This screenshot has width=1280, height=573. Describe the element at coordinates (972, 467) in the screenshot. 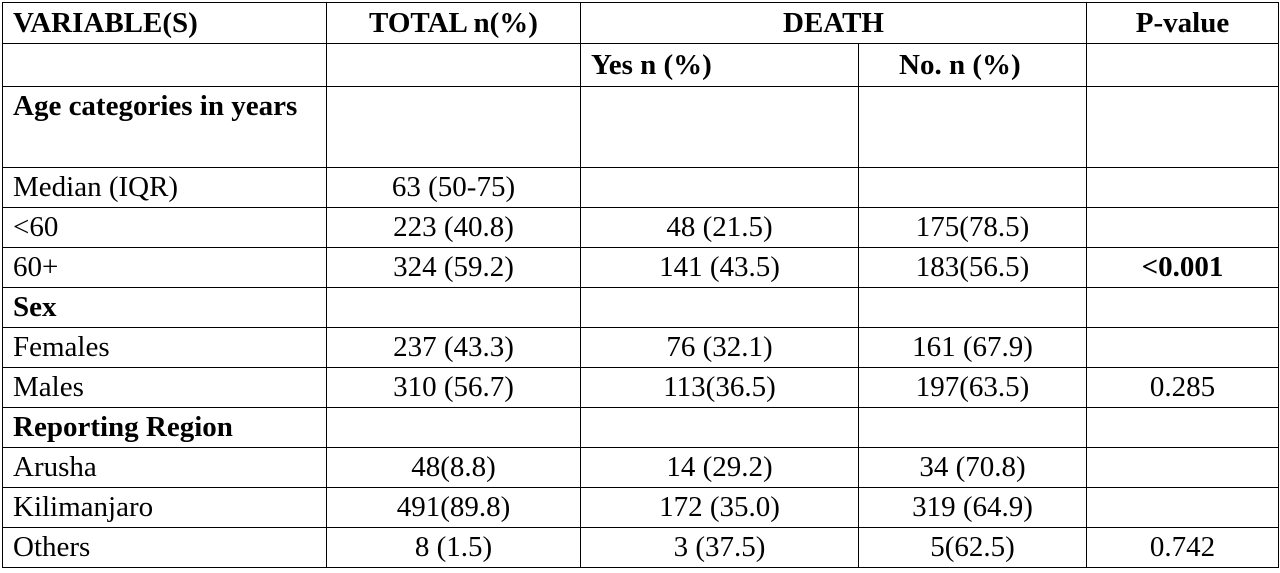

I see `row-no: 34 (70.8)` at that location.